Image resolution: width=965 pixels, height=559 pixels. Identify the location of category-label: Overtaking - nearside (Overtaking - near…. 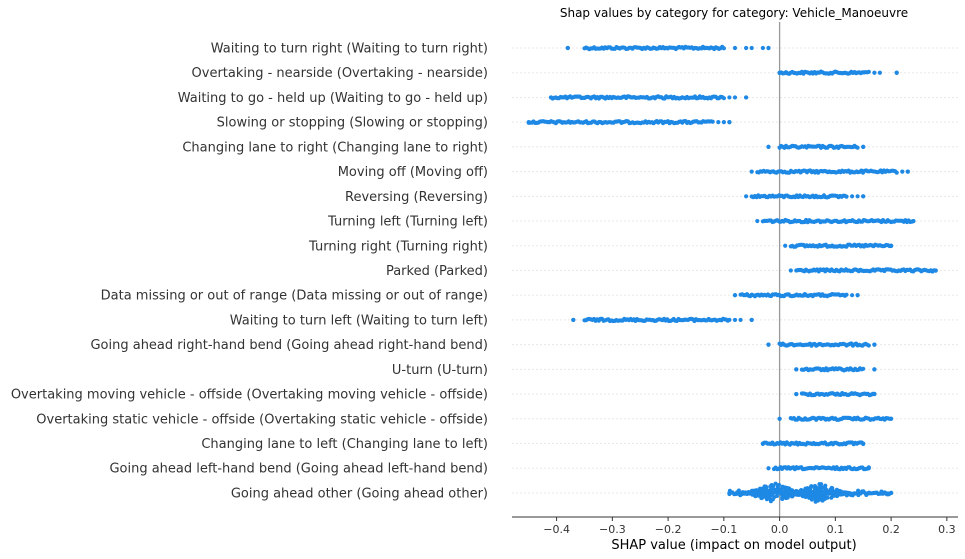
(340, 73).